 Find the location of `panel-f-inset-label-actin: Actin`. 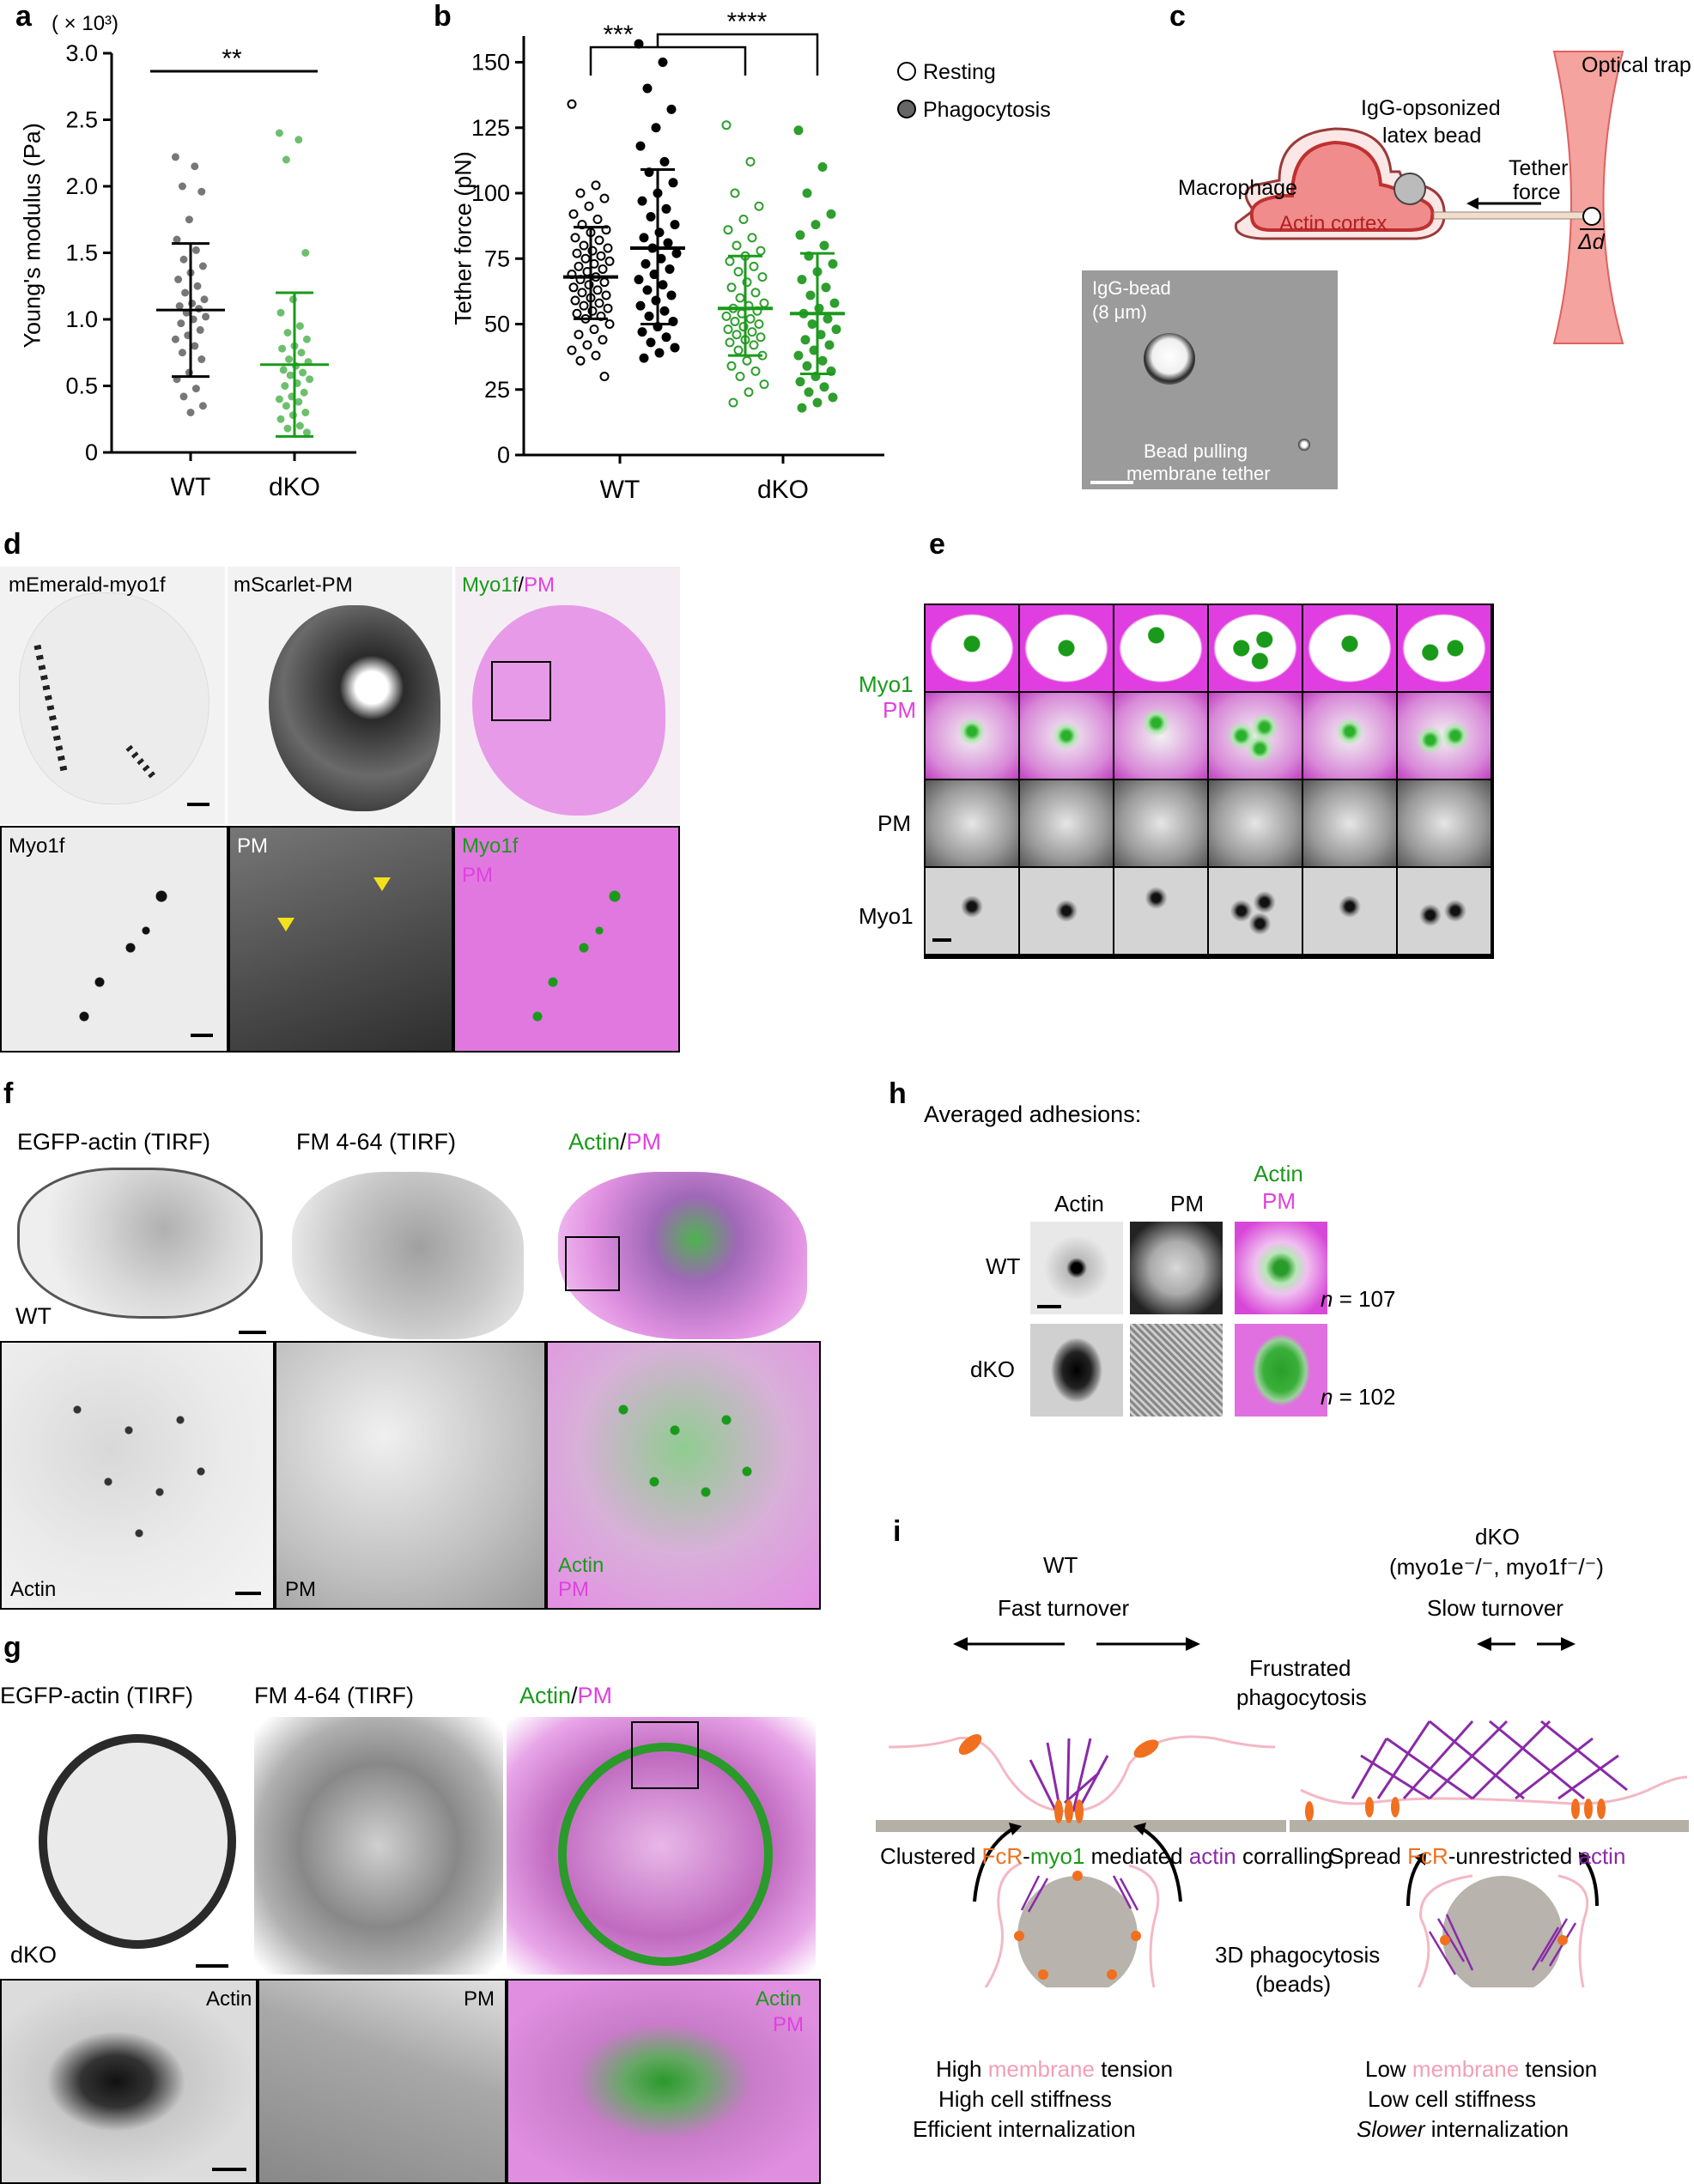

panel-f-inset-label-actin: Actin is located at coordinates (33, 1590).